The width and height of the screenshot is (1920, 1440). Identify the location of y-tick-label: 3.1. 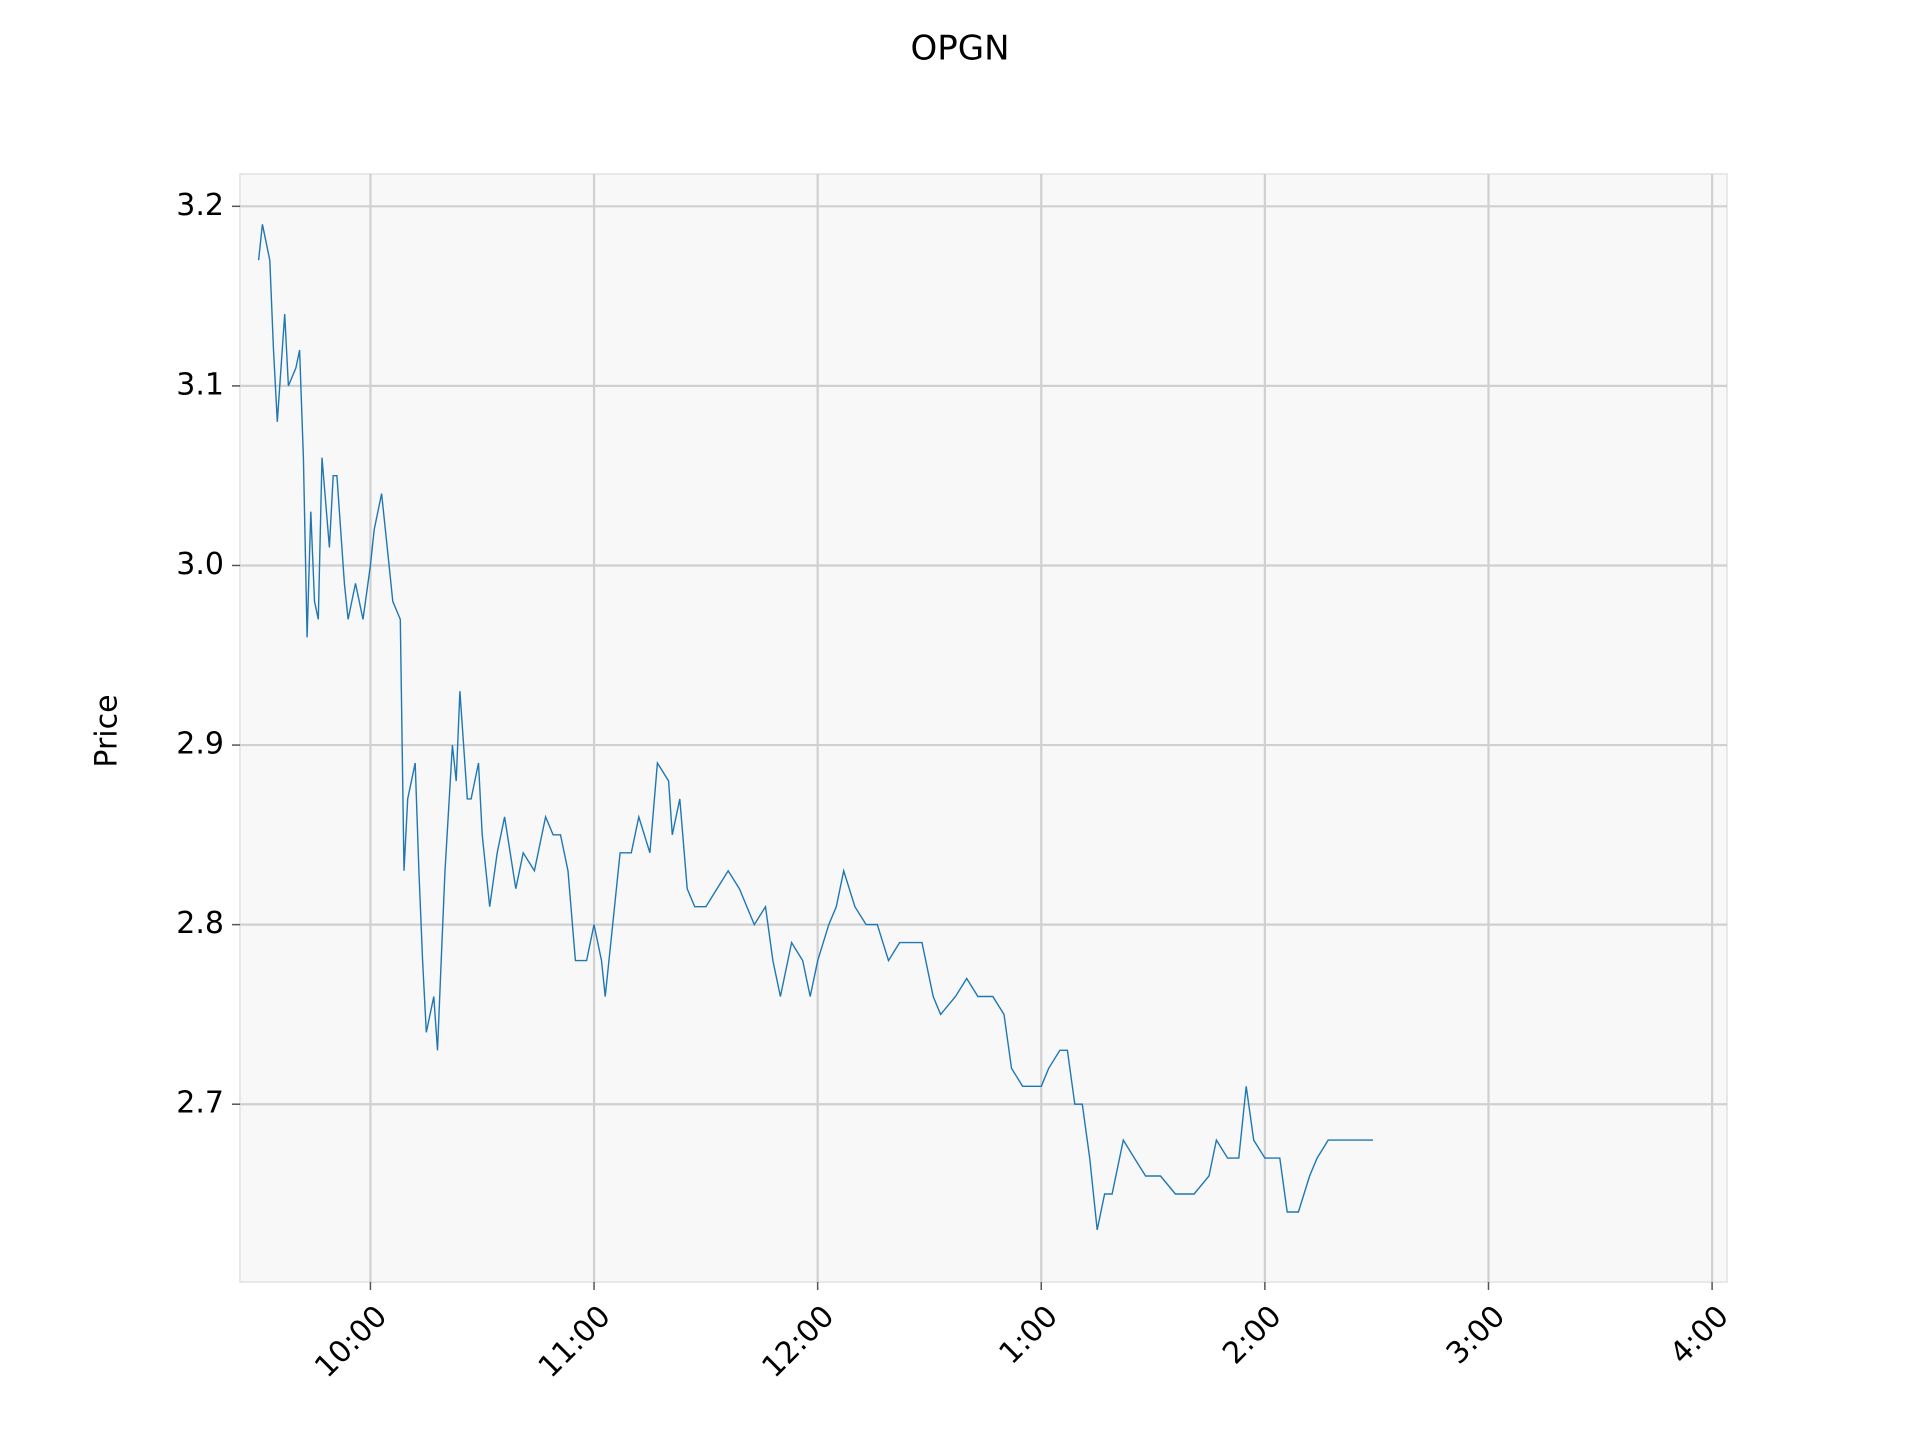
(200, 384).